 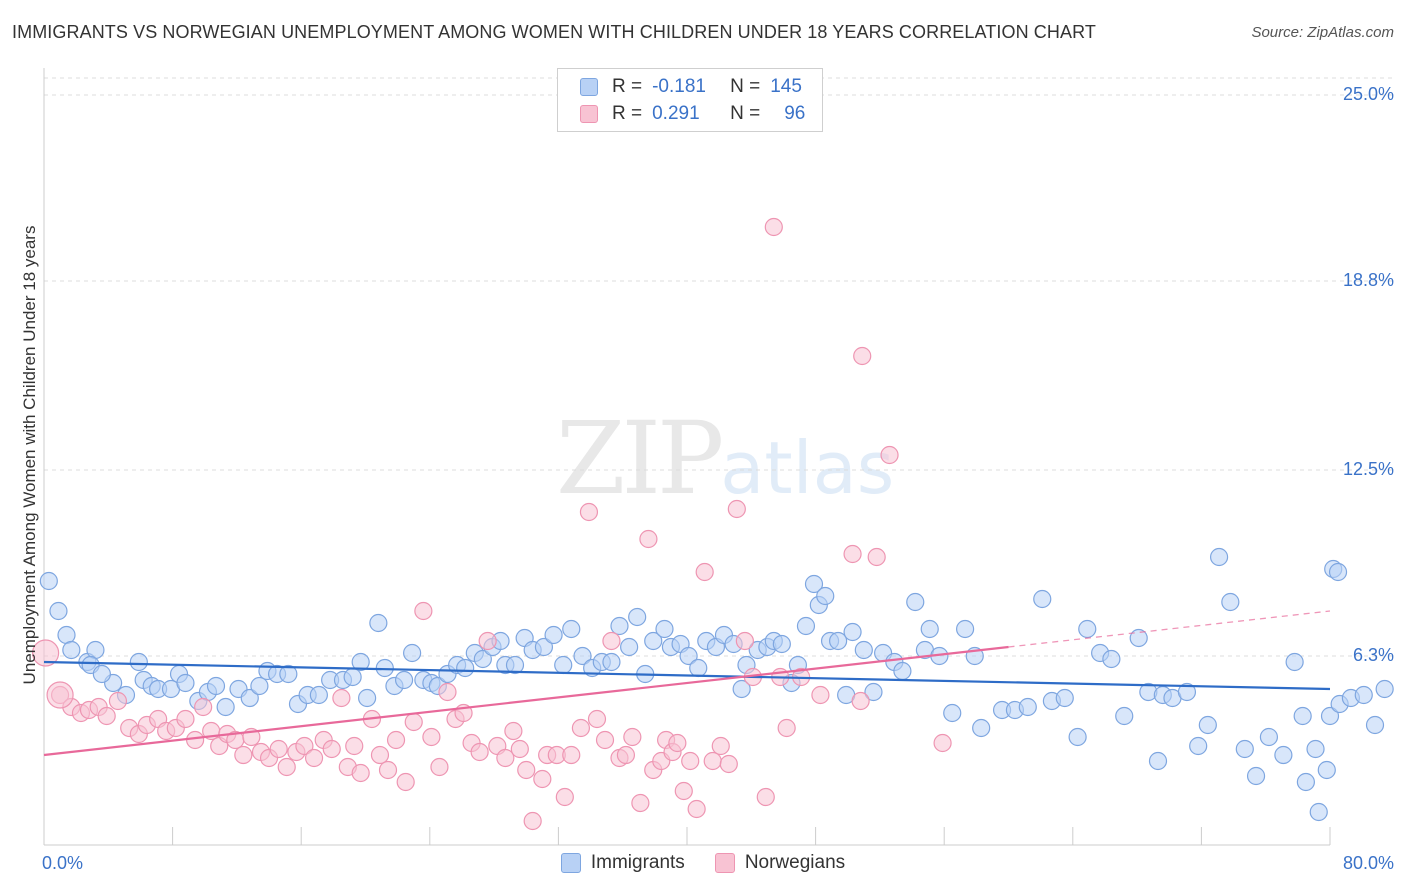 What do you see at coordinates (692, 114) in the screenshot?
I see `legend-row-norwegians: R = 0.291 N = 96` at bounding box center [692, 114].